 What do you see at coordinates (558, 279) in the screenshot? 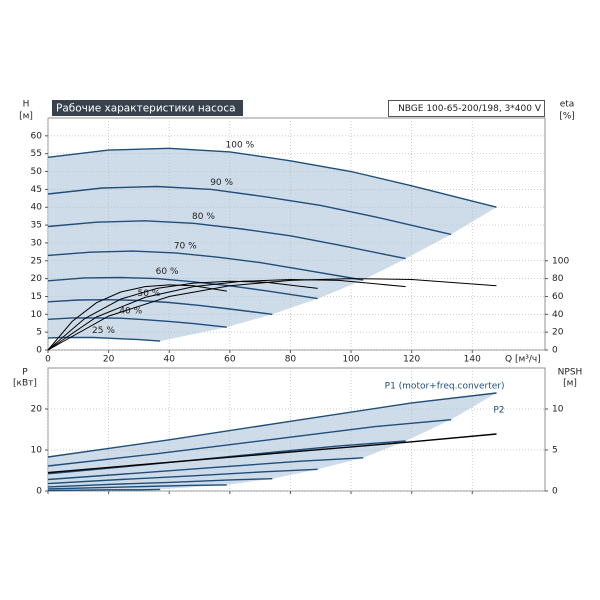
I see `y2-tick-label: 80` at bounding box center [558, 279].